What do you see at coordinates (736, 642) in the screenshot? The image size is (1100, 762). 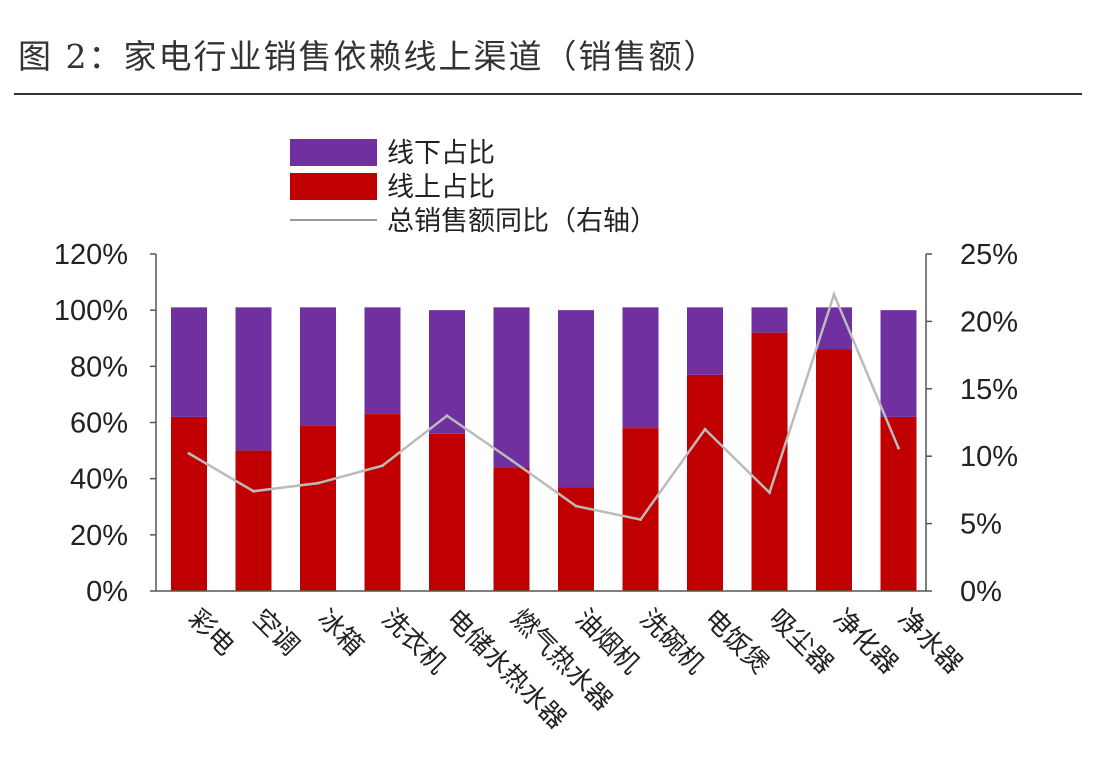 I see `category-label: 电饭煲` at bounding box center [736, 642].